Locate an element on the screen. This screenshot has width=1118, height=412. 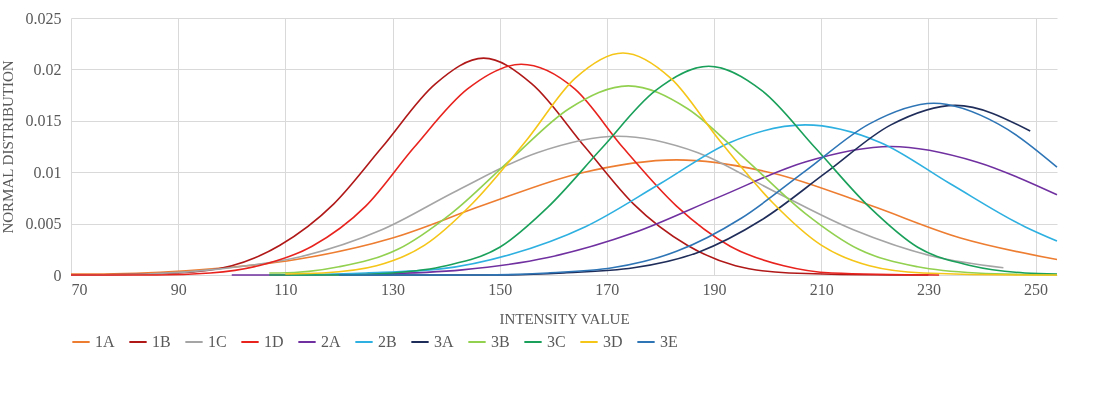
x-axis-title: INTENSITY VALUE is located at coordinates (564, 318).